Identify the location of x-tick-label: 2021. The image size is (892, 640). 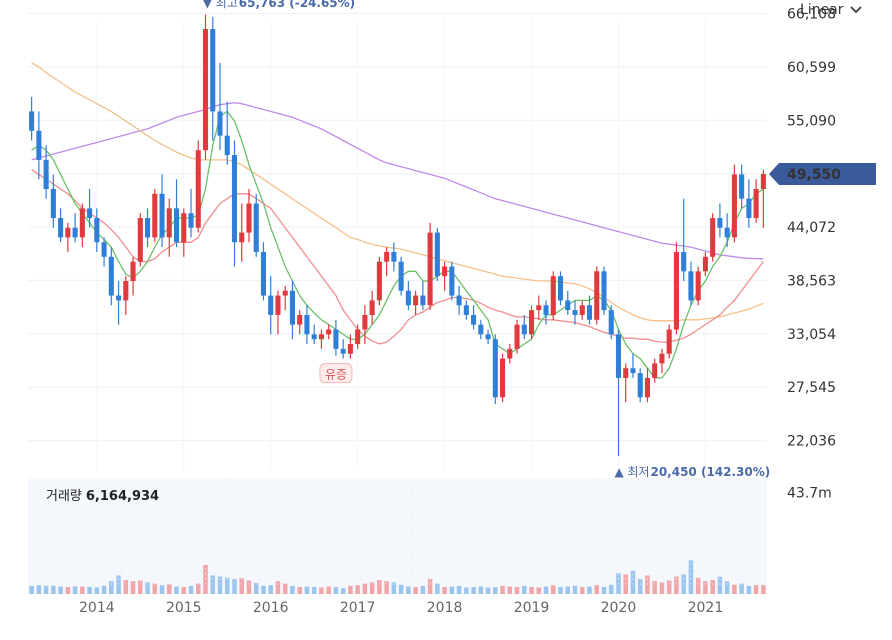
(706, 608).